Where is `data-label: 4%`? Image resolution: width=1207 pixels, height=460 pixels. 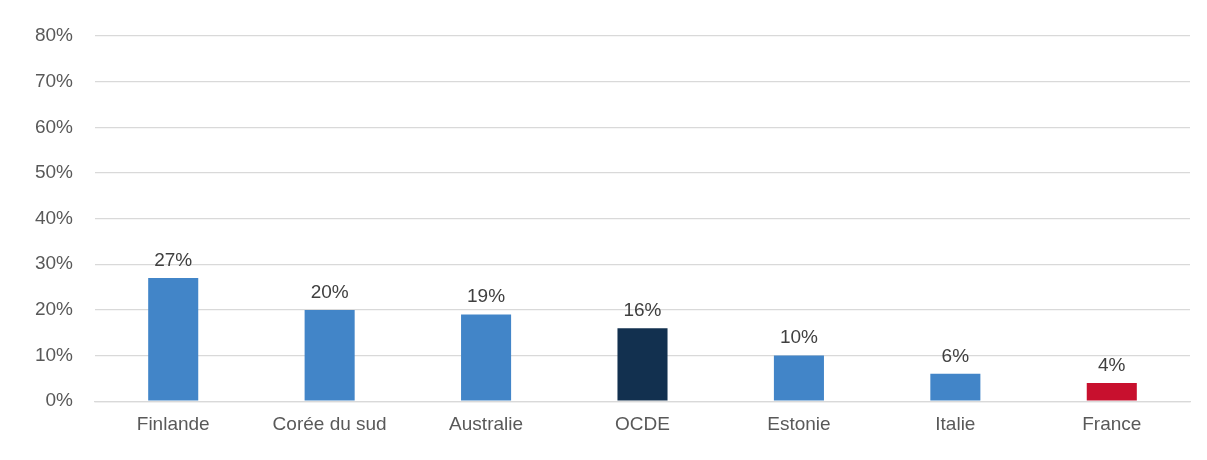
data-label: 4% is located at coordinates (1112, 364).